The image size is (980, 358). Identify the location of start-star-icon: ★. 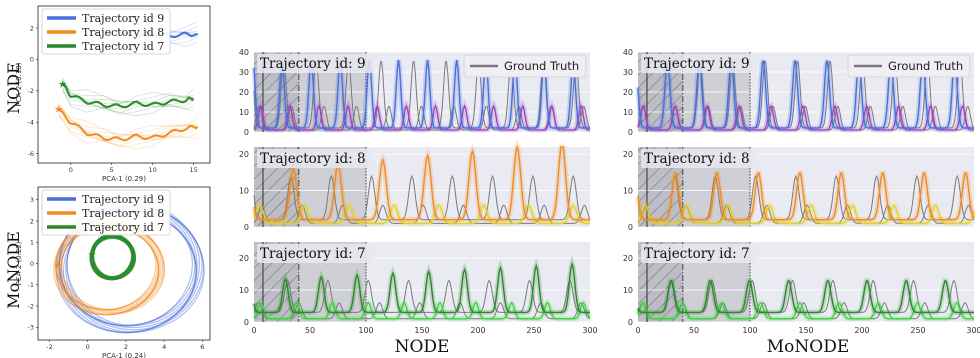
(58, 266).